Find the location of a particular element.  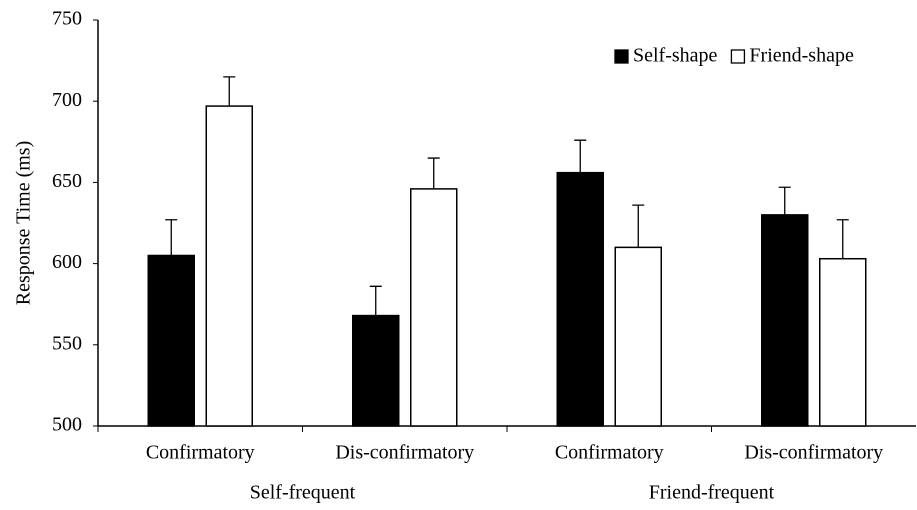

y-axis-label: Response Time (ms) is located at coordinates (24, 223).